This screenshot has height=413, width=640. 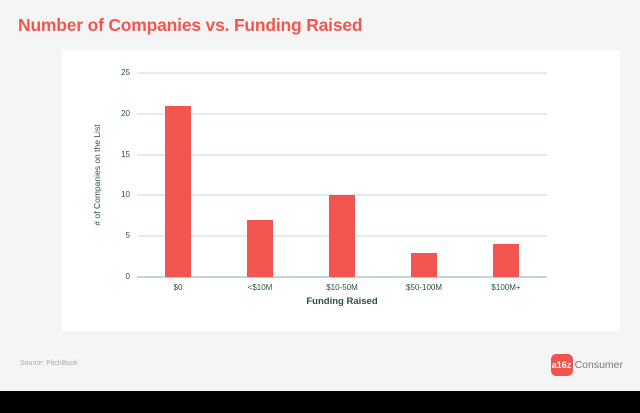 I want to click on x-tick-label-$50-100M: $50-100M, so click(x=424, y=287).